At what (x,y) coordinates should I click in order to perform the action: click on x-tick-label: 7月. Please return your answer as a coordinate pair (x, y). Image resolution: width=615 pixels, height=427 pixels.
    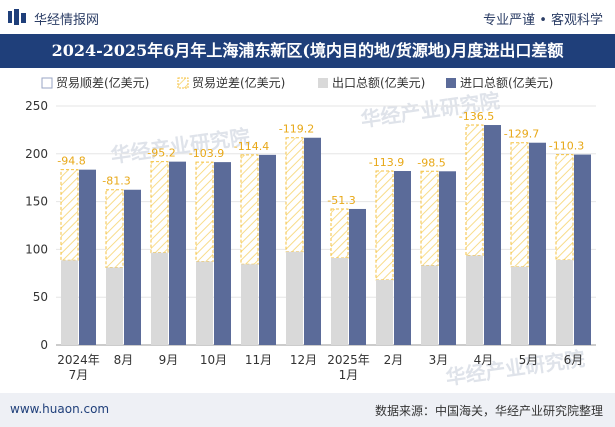
    Looking at the image, I should click on (79, 375).